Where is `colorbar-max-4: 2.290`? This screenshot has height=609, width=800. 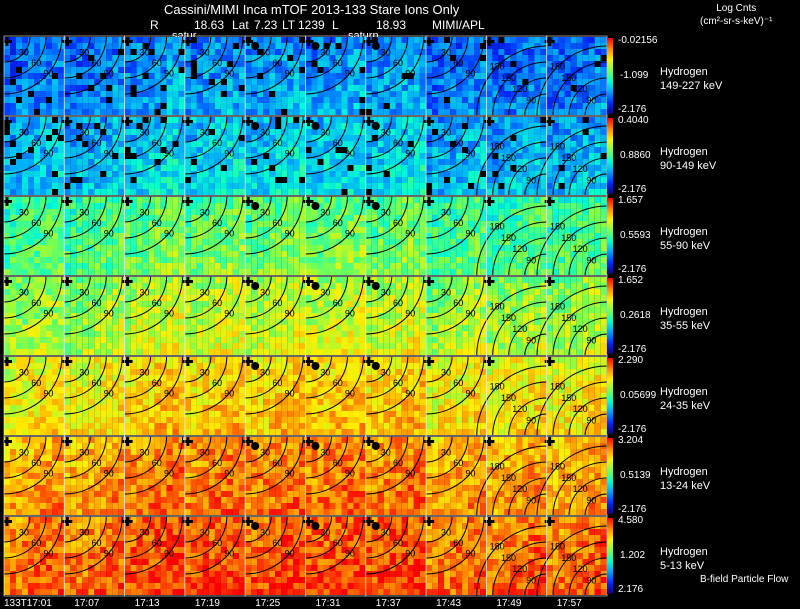
colorbar-max-4: 2.290 is located at coordinates (631, 360).